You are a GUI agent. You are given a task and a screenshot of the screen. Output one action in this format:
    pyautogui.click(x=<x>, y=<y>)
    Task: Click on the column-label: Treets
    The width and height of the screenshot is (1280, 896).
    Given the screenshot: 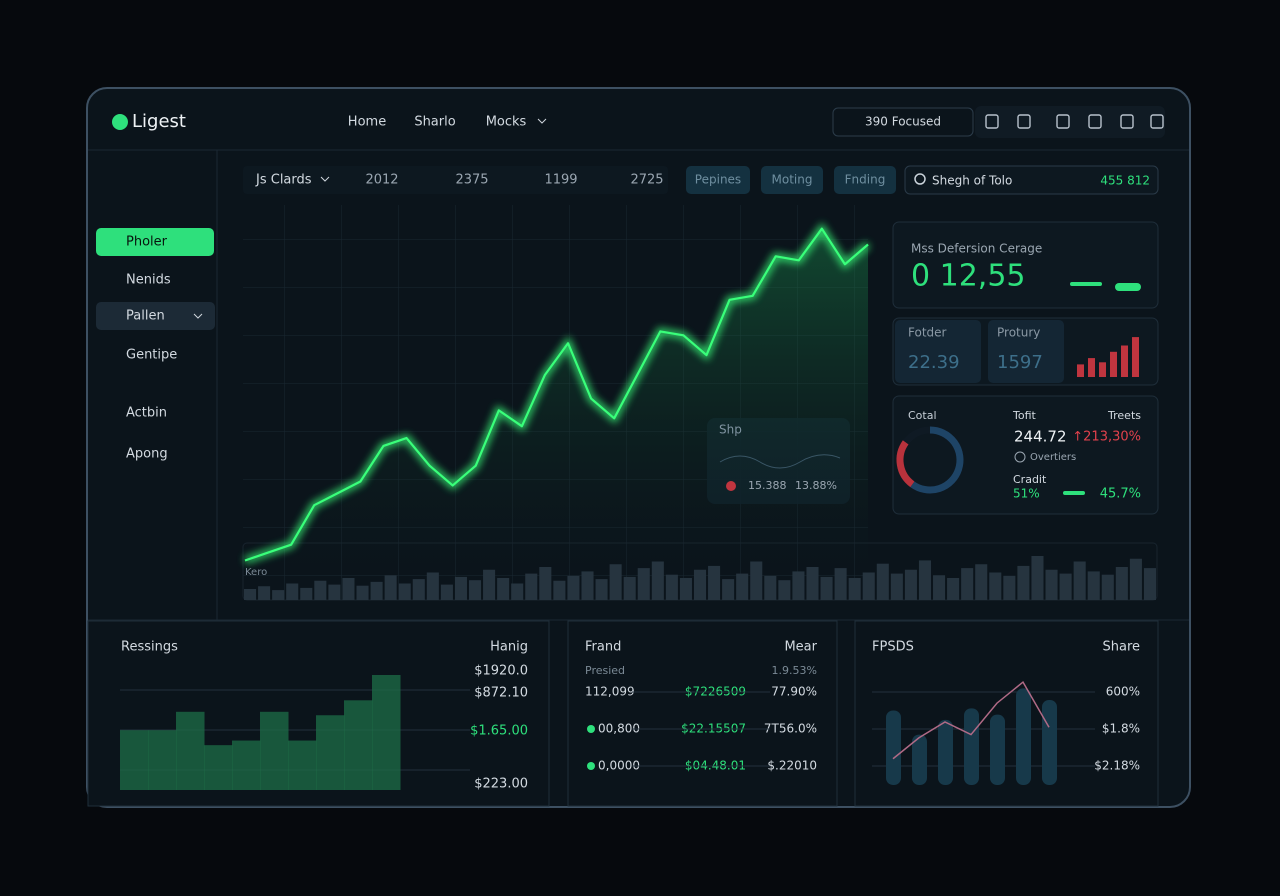 What is the action you would take?
    pyautogui.click(x=1124, y=415)
    